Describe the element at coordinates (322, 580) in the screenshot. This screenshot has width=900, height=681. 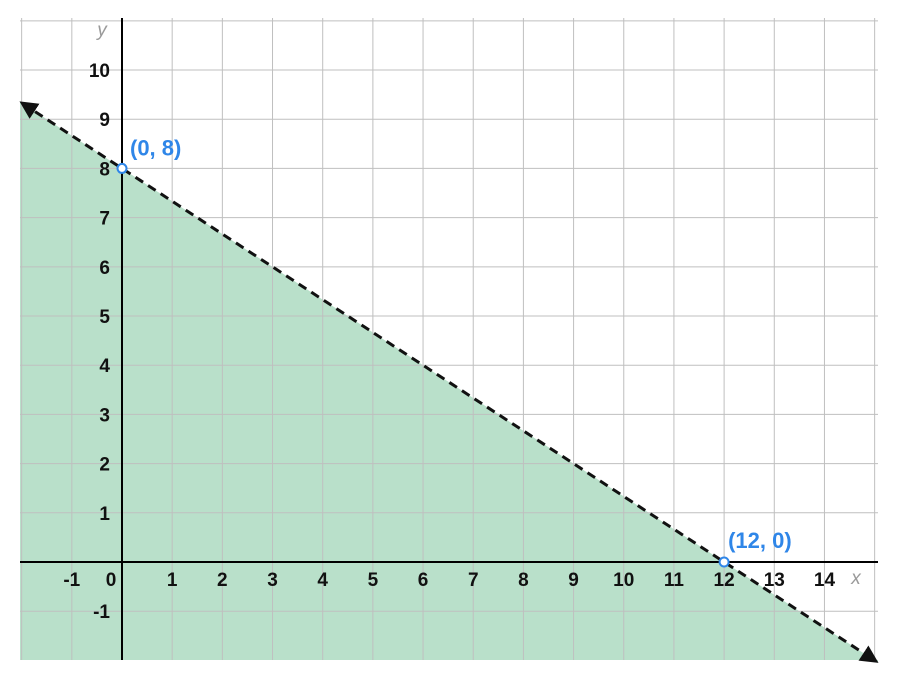
I see `x-tick-label: 4` at that location.